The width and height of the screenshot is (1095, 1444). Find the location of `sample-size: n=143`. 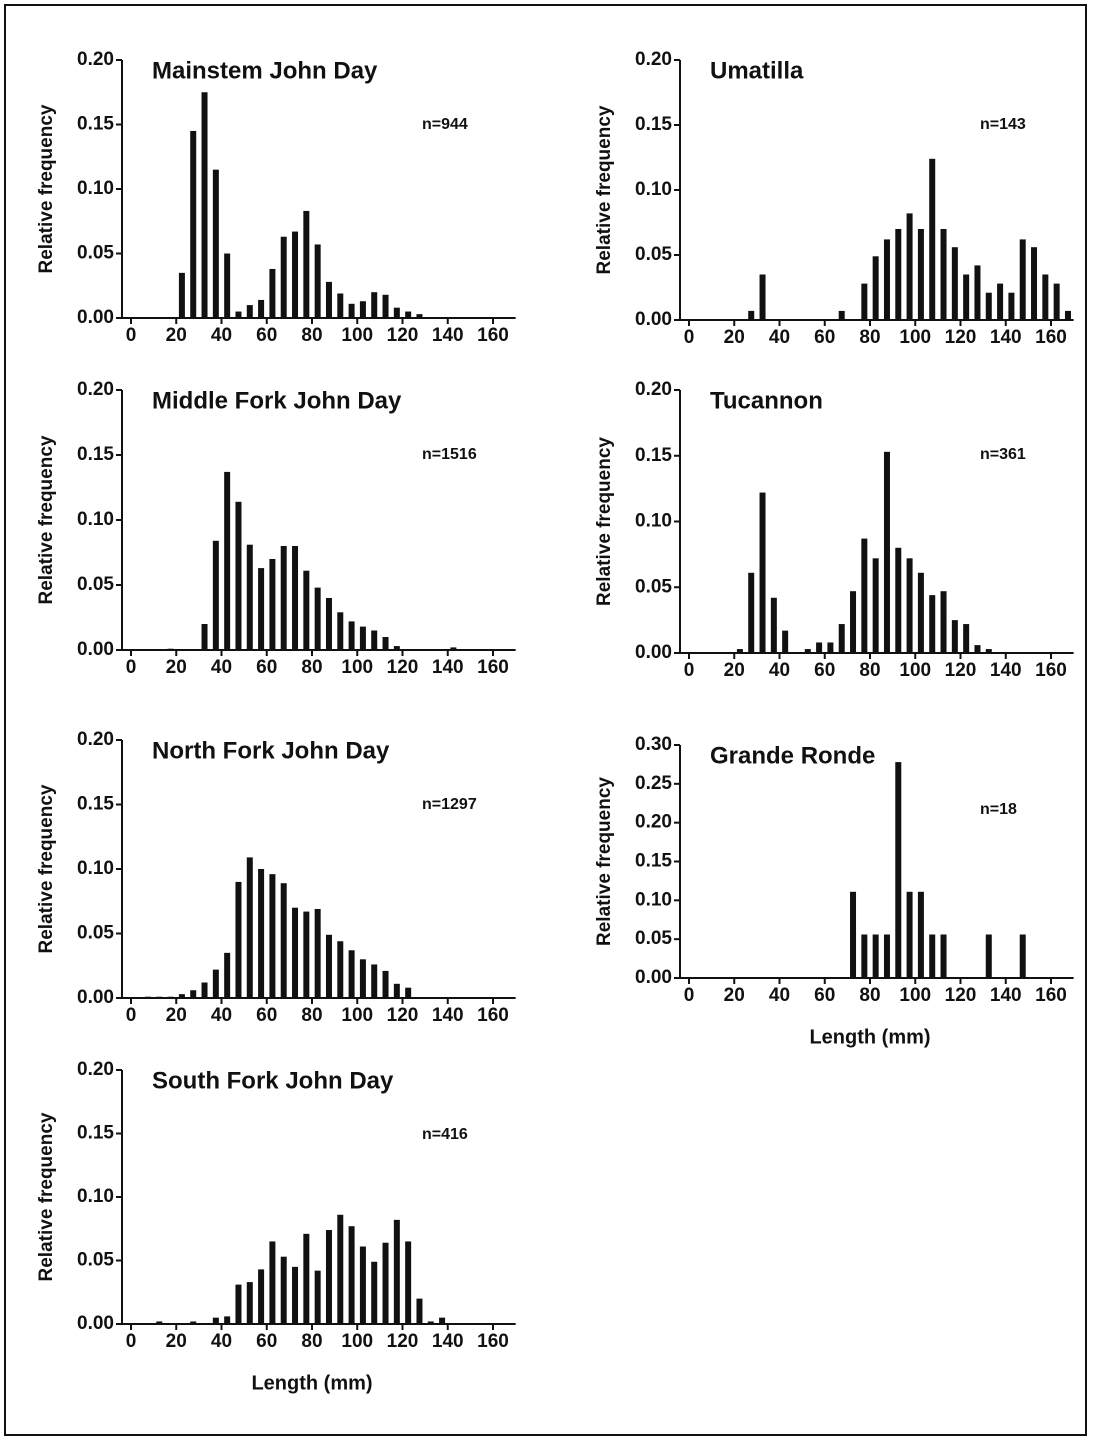

sample-size: n=143 is located at coordinates (1003, 124).